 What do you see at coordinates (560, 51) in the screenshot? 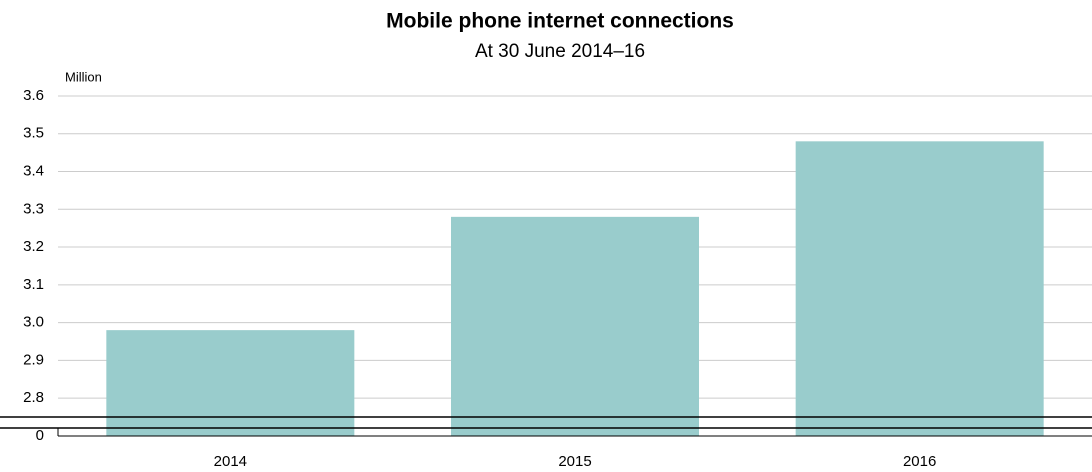
I see `chart-subtitle: At 30 June 2014–16` at bounding box center [560, 51].